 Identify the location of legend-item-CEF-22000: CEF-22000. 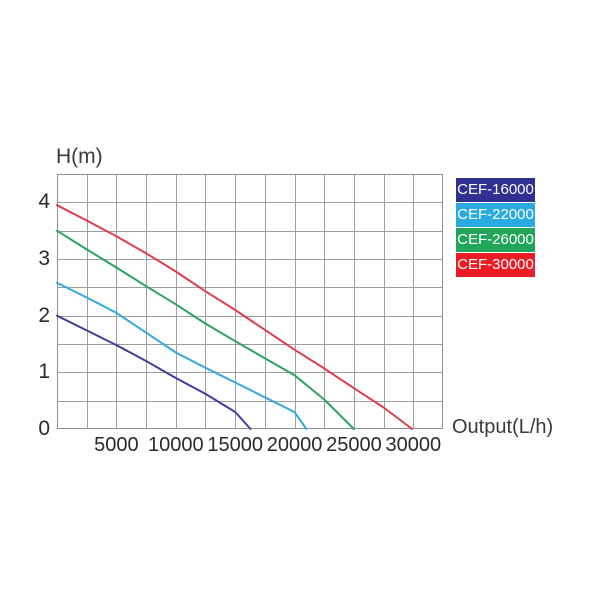
(495, 215).